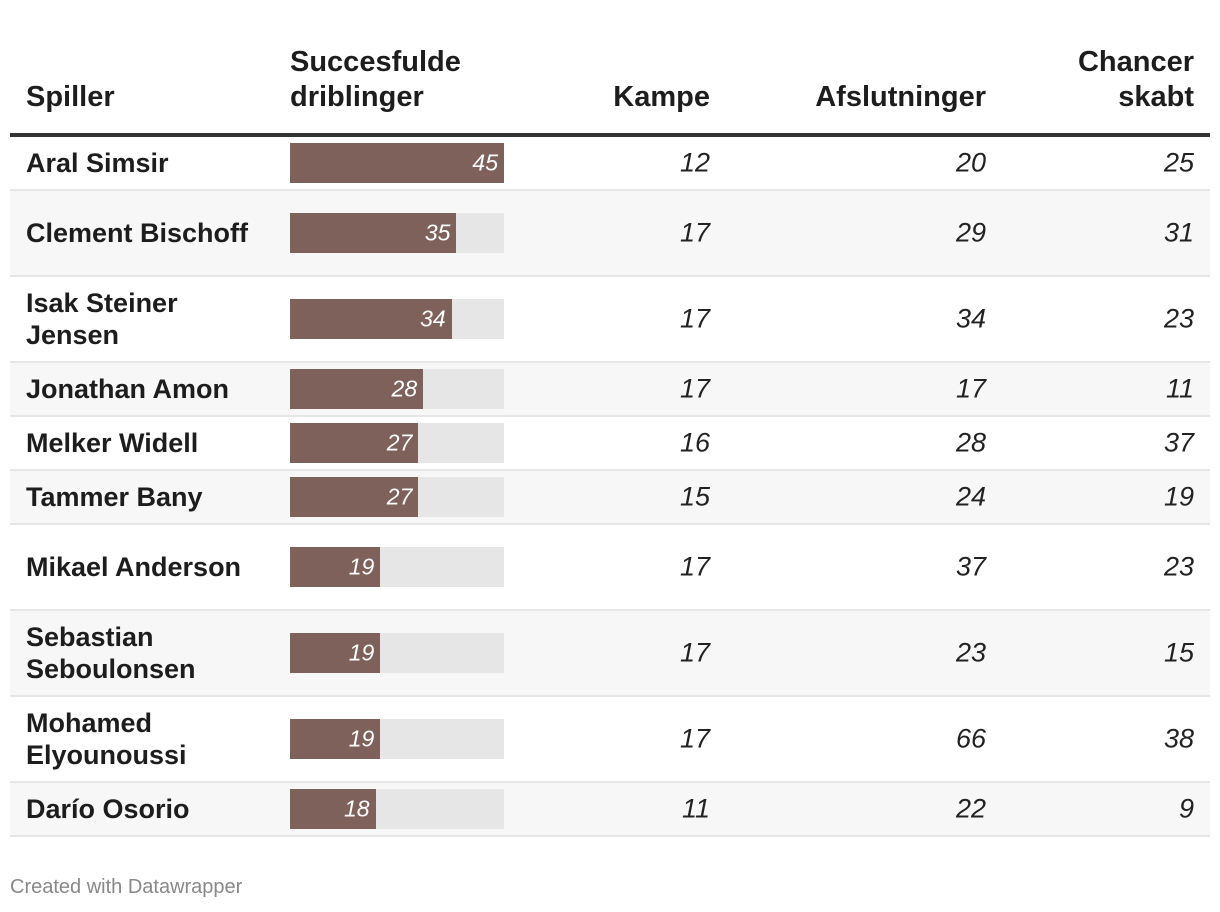  What do you see at coordinates (134, 567) in the screenshot?
I see `player-name: Mikael Anderson` at bounding box center [134, 567].